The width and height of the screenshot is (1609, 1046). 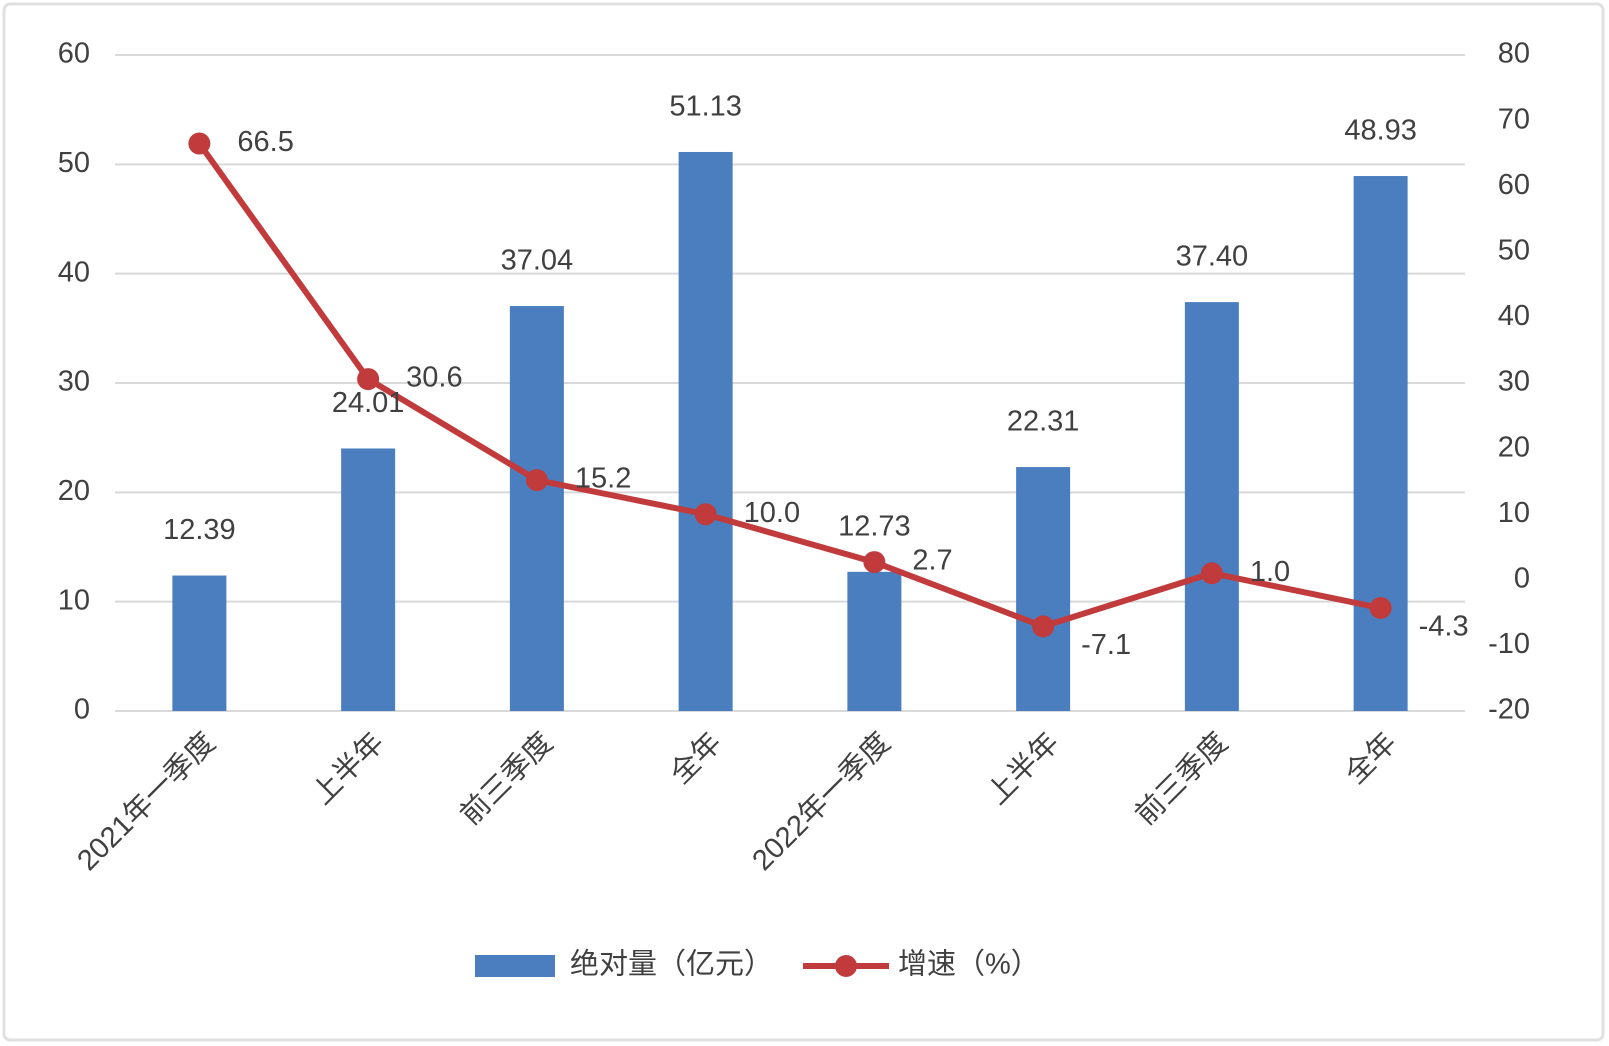 I want to click on line-value-label: -7.1, so click(x=1106, y=645).